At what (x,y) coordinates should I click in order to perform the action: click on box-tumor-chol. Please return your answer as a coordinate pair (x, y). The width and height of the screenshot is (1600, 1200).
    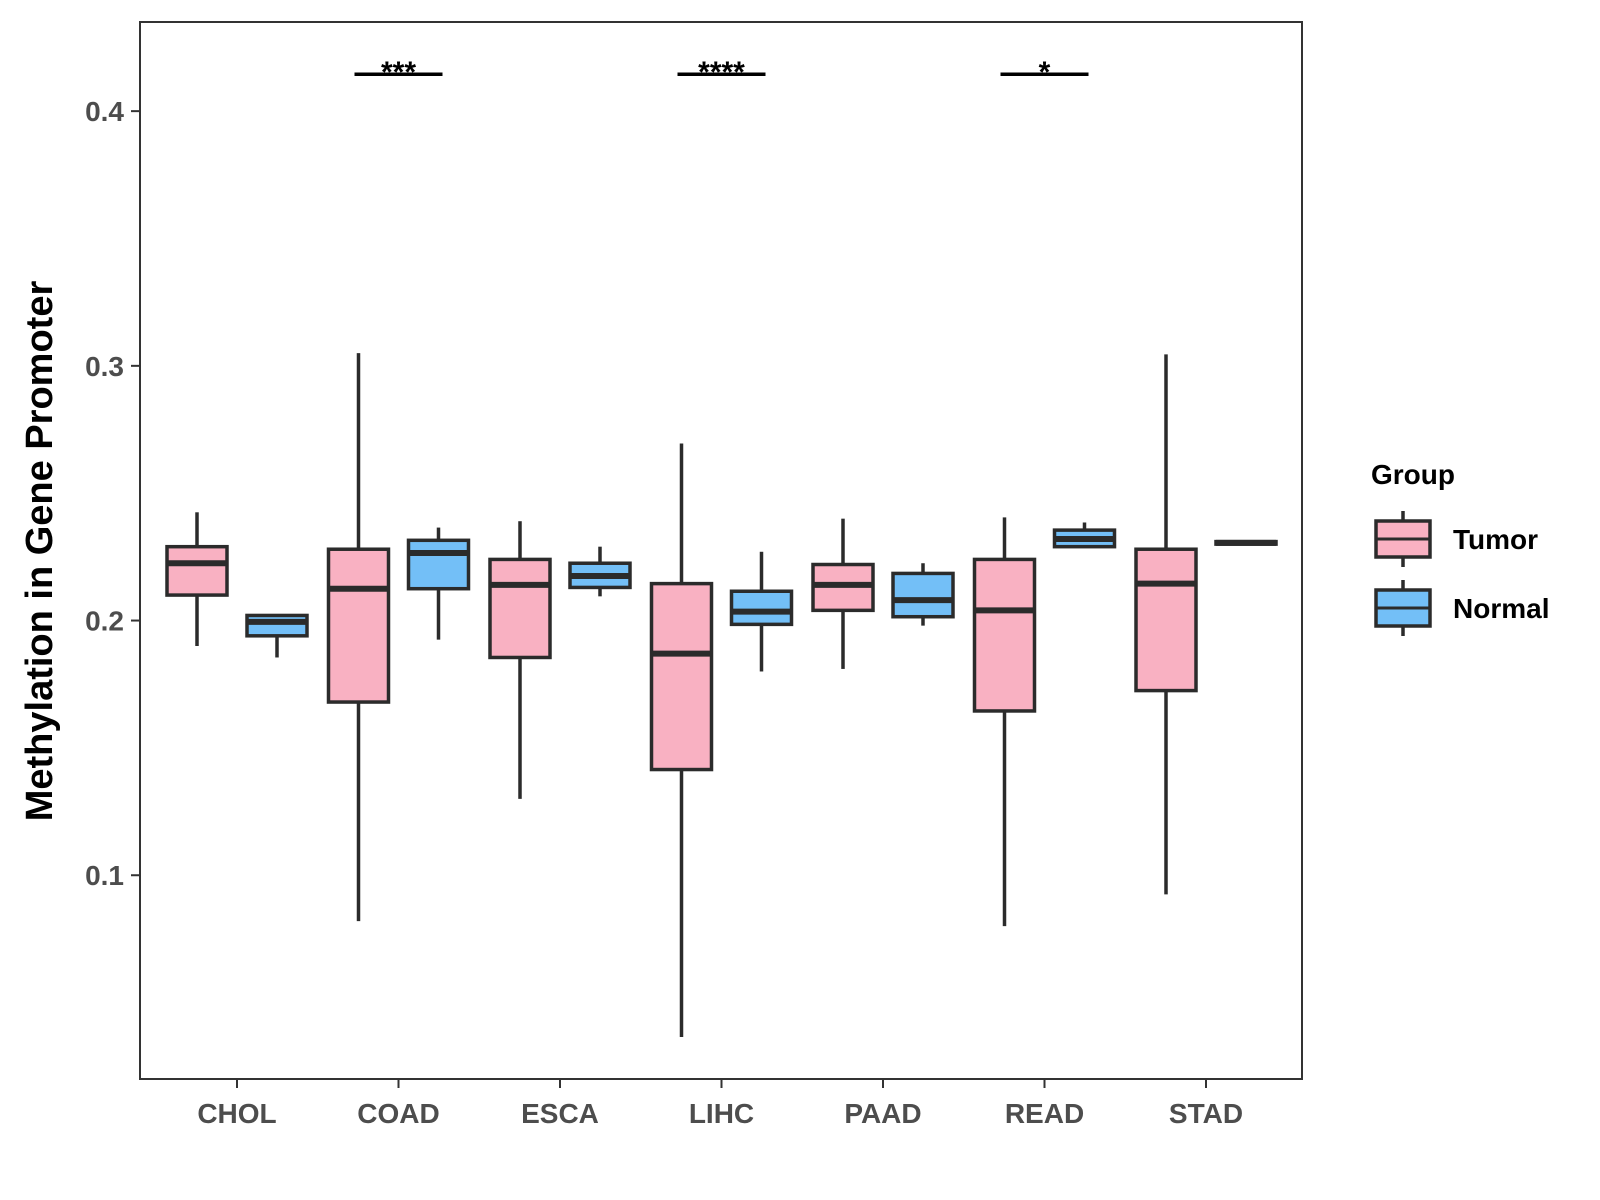
    Looking at the image, I should click on (197, 579).